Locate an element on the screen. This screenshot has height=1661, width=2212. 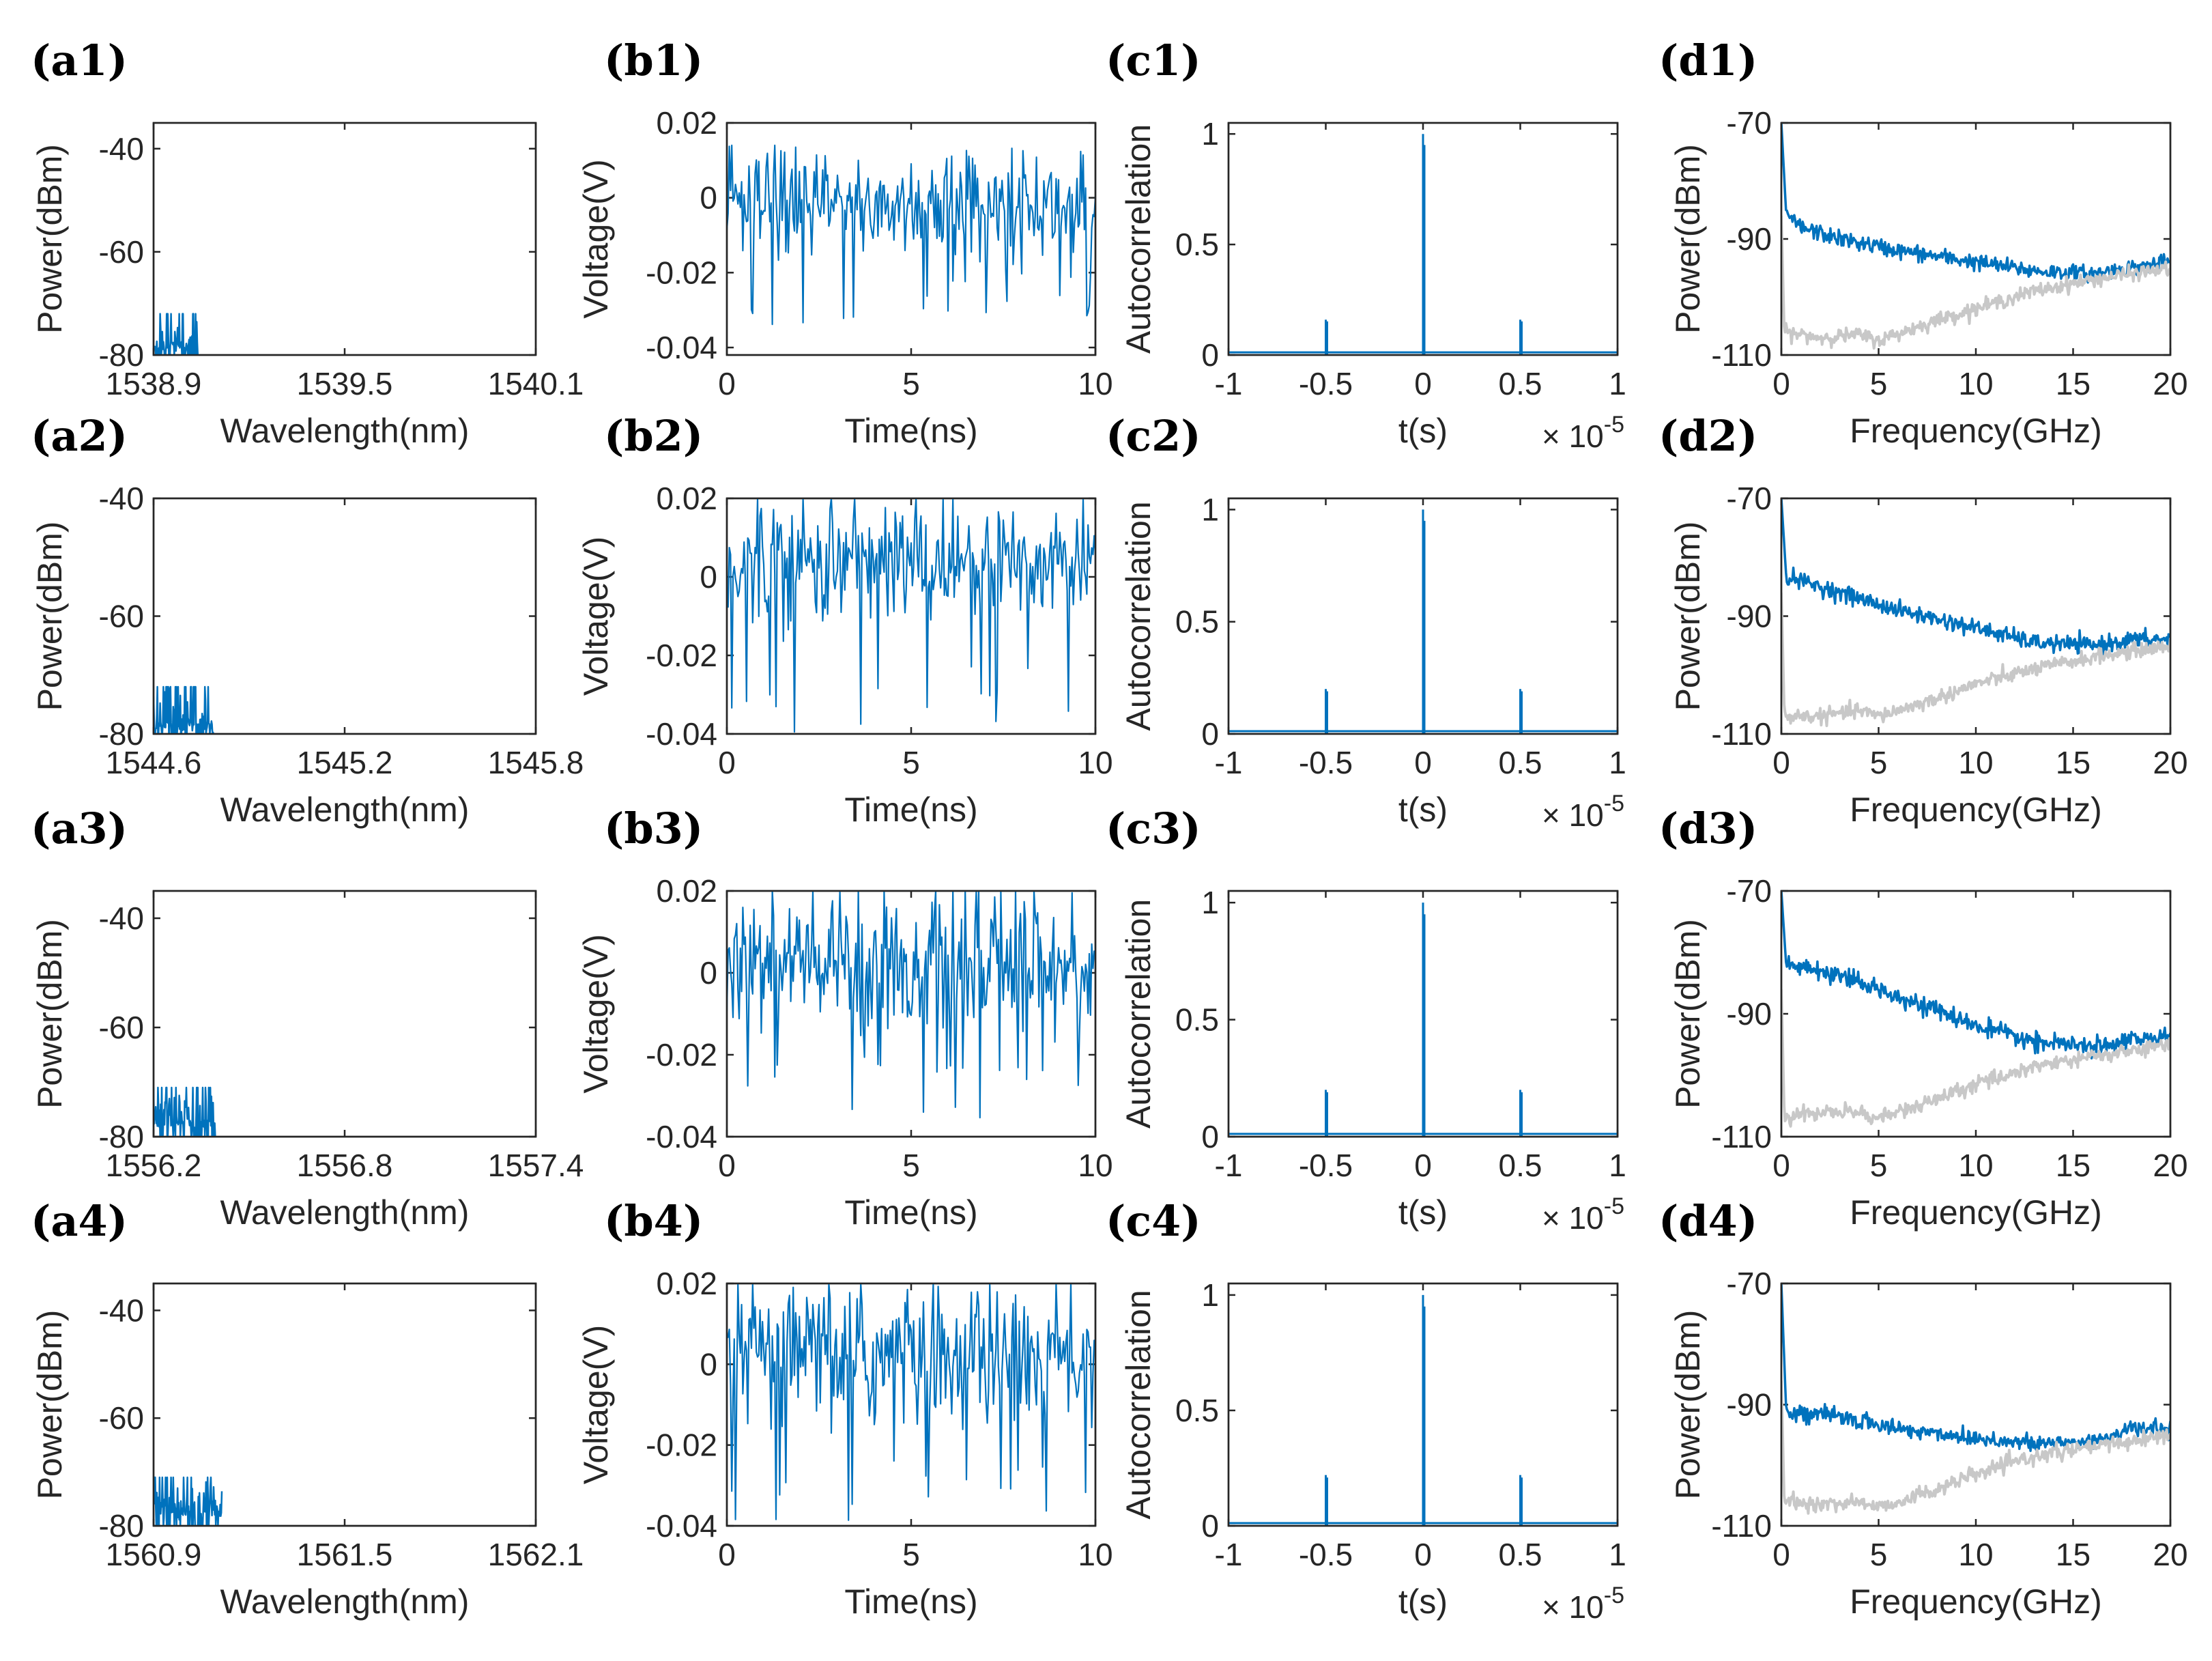
x-axis-label: t(s) is located at coordinates (1423, 1212).